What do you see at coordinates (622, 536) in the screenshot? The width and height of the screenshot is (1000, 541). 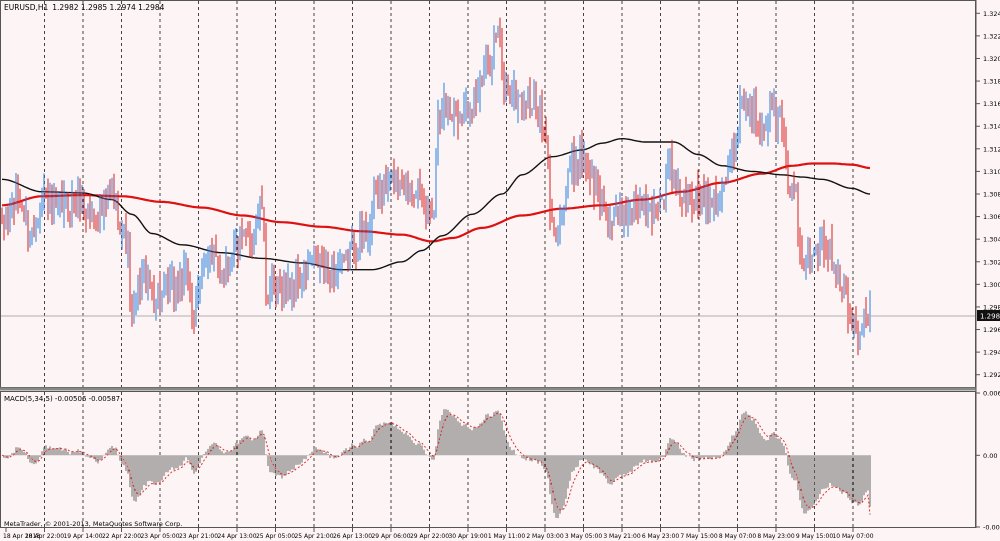 I see `time-tick-label: 3 May 21:00` at bounding box center [622, 536].